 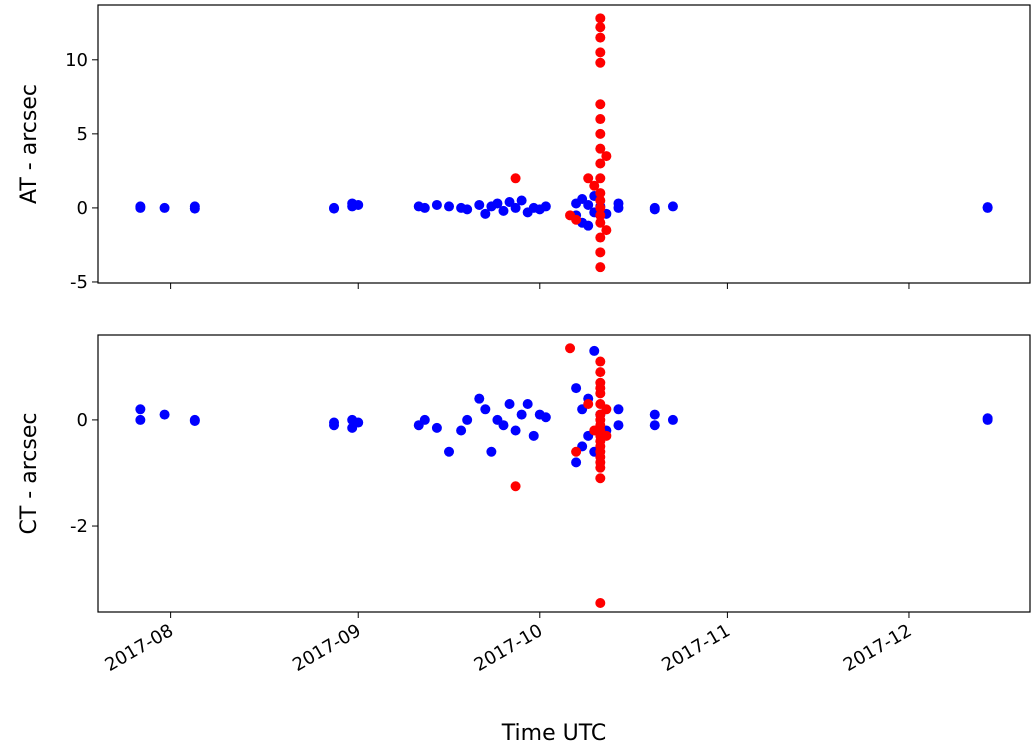 I want to click on y-tick-label: 10, so click(x=76, y=60).